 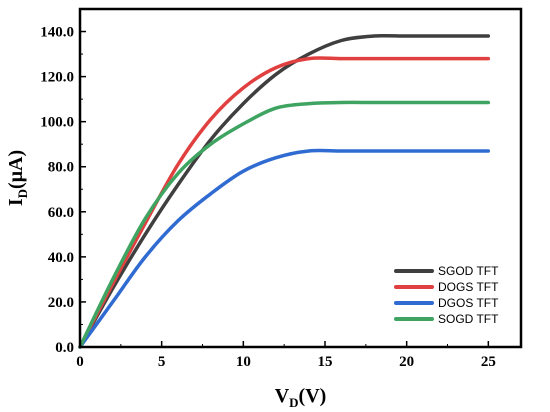 I want to click on legend-label-sgod-tft: SGOD TFT, so click(x=468, y=271).